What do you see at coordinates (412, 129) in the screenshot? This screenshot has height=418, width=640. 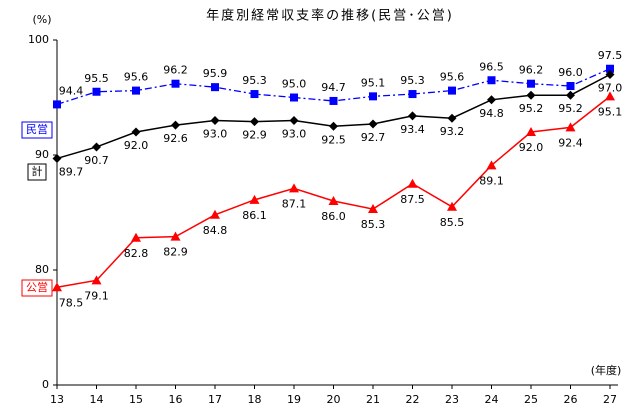 I see `data-label: 93.4` at bounding box center [412, 129].